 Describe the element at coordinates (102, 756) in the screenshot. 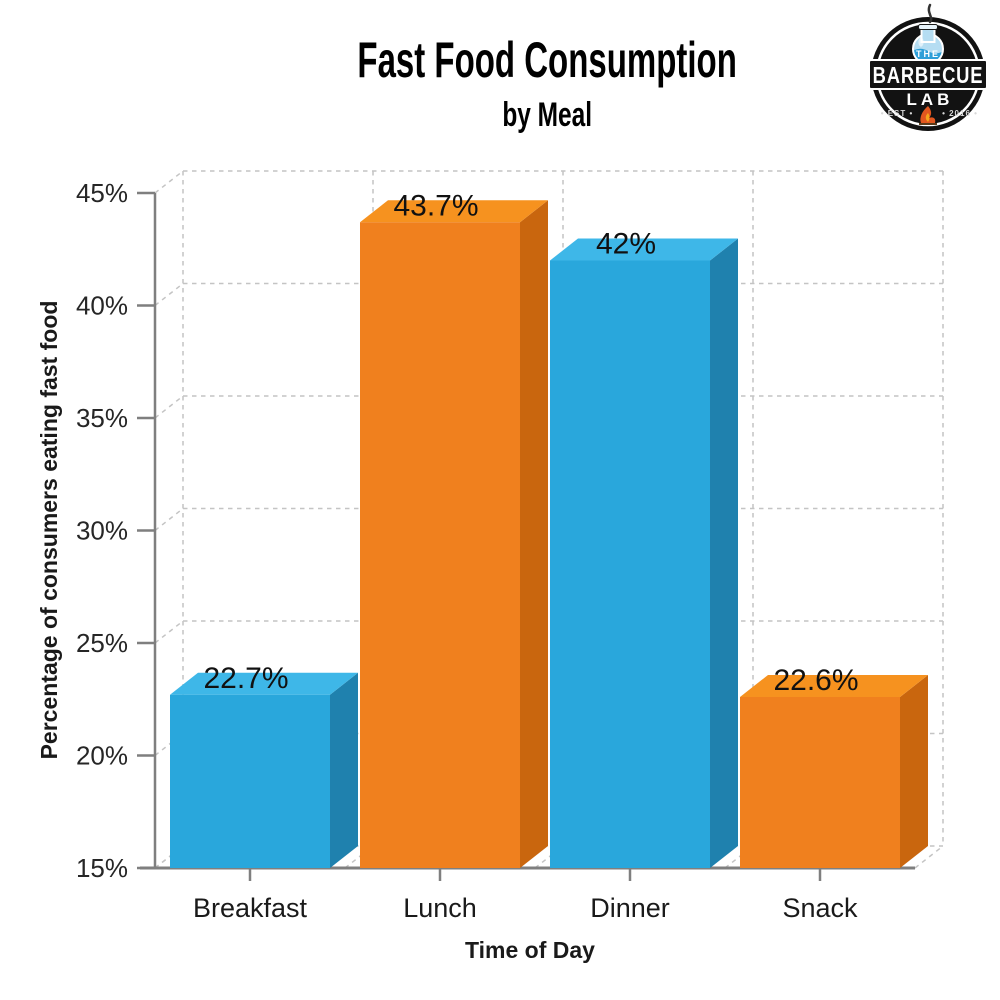

I see `y-tick-label: 20%` at that location.